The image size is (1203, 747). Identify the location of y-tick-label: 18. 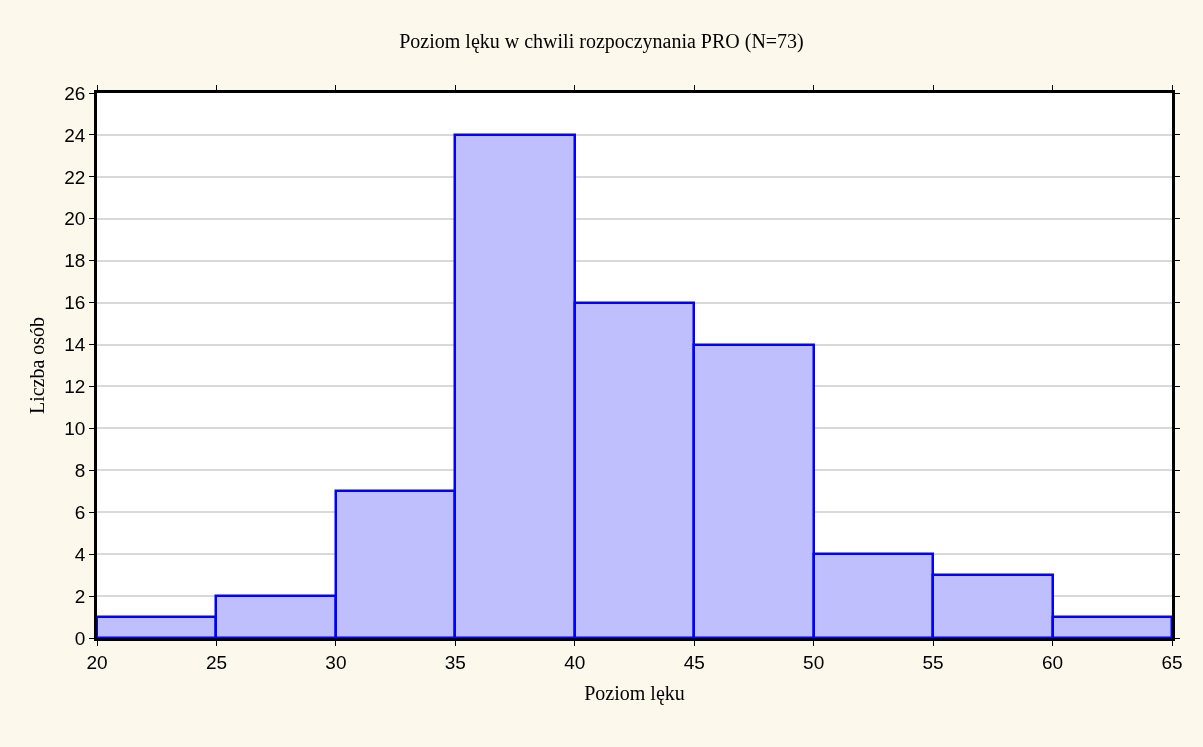
(75, 261).